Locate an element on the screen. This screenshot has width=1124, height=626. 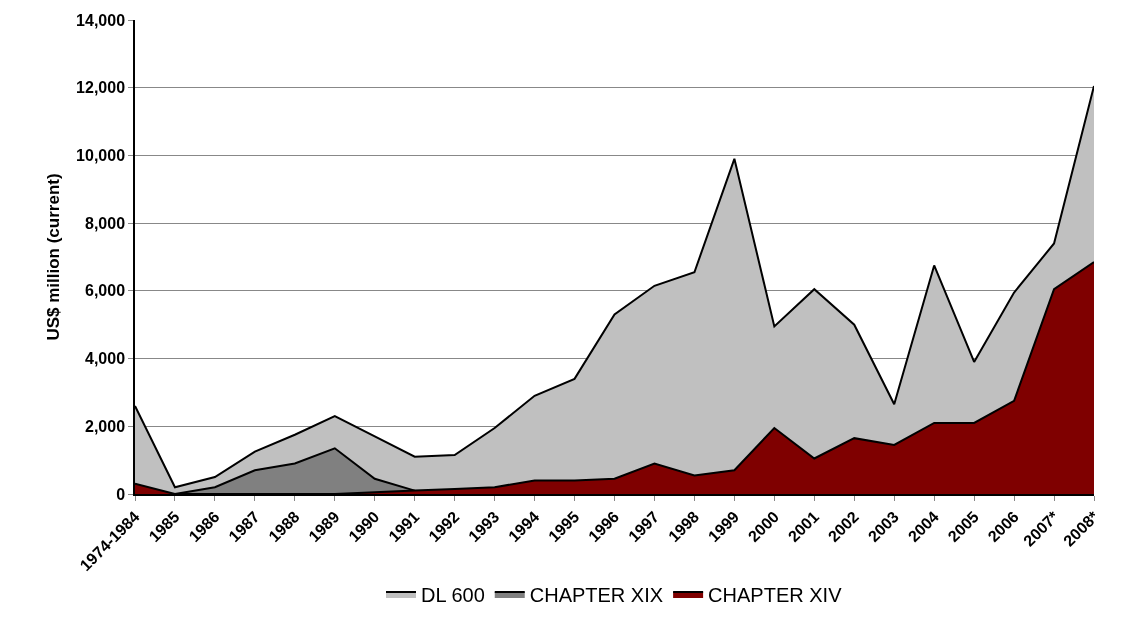
y-tick-label: 14,000 is located at coordinates (101, 20).